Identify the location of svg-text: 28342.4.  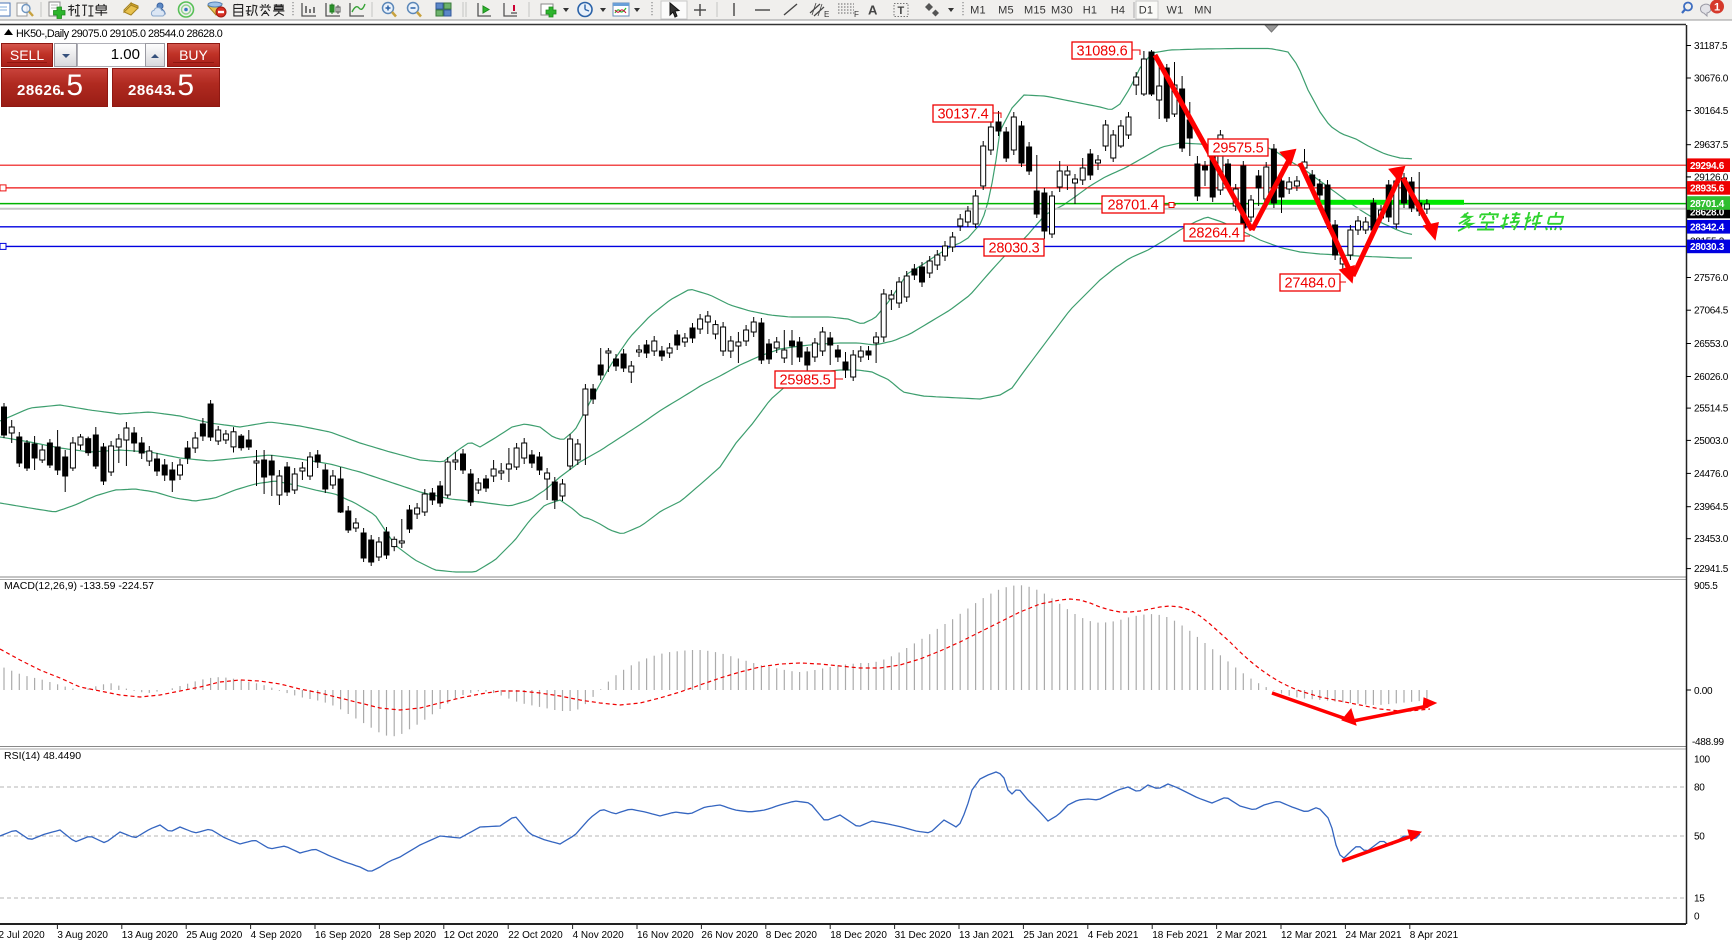
(1707, 228).